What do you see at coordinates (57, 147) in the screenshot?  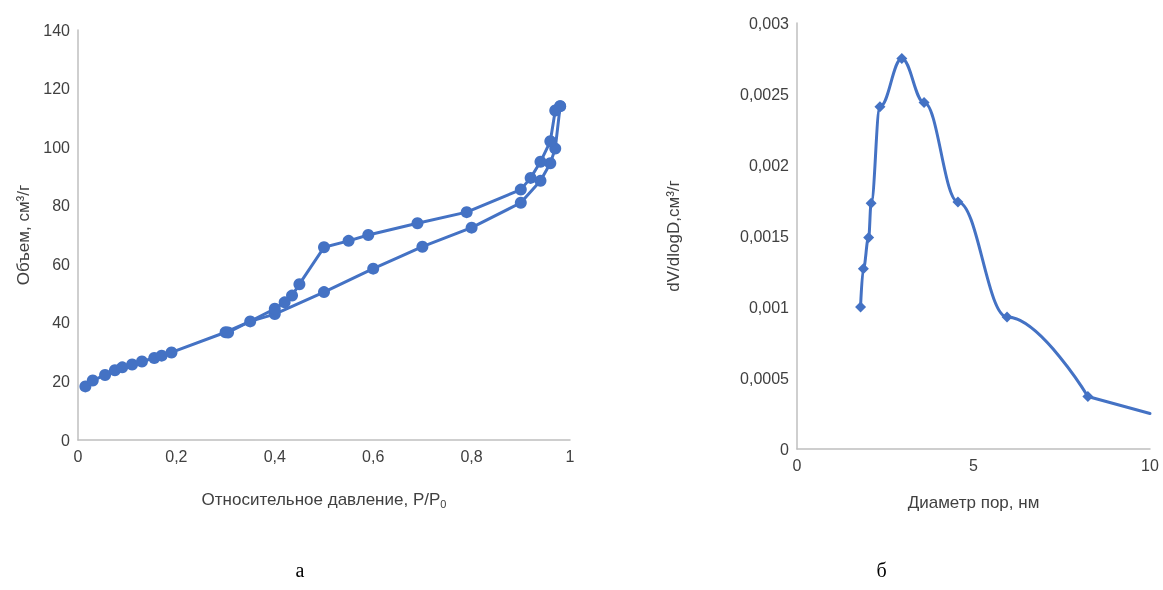 I see `y-tick-label: 100` at bounding box center [57, 147].